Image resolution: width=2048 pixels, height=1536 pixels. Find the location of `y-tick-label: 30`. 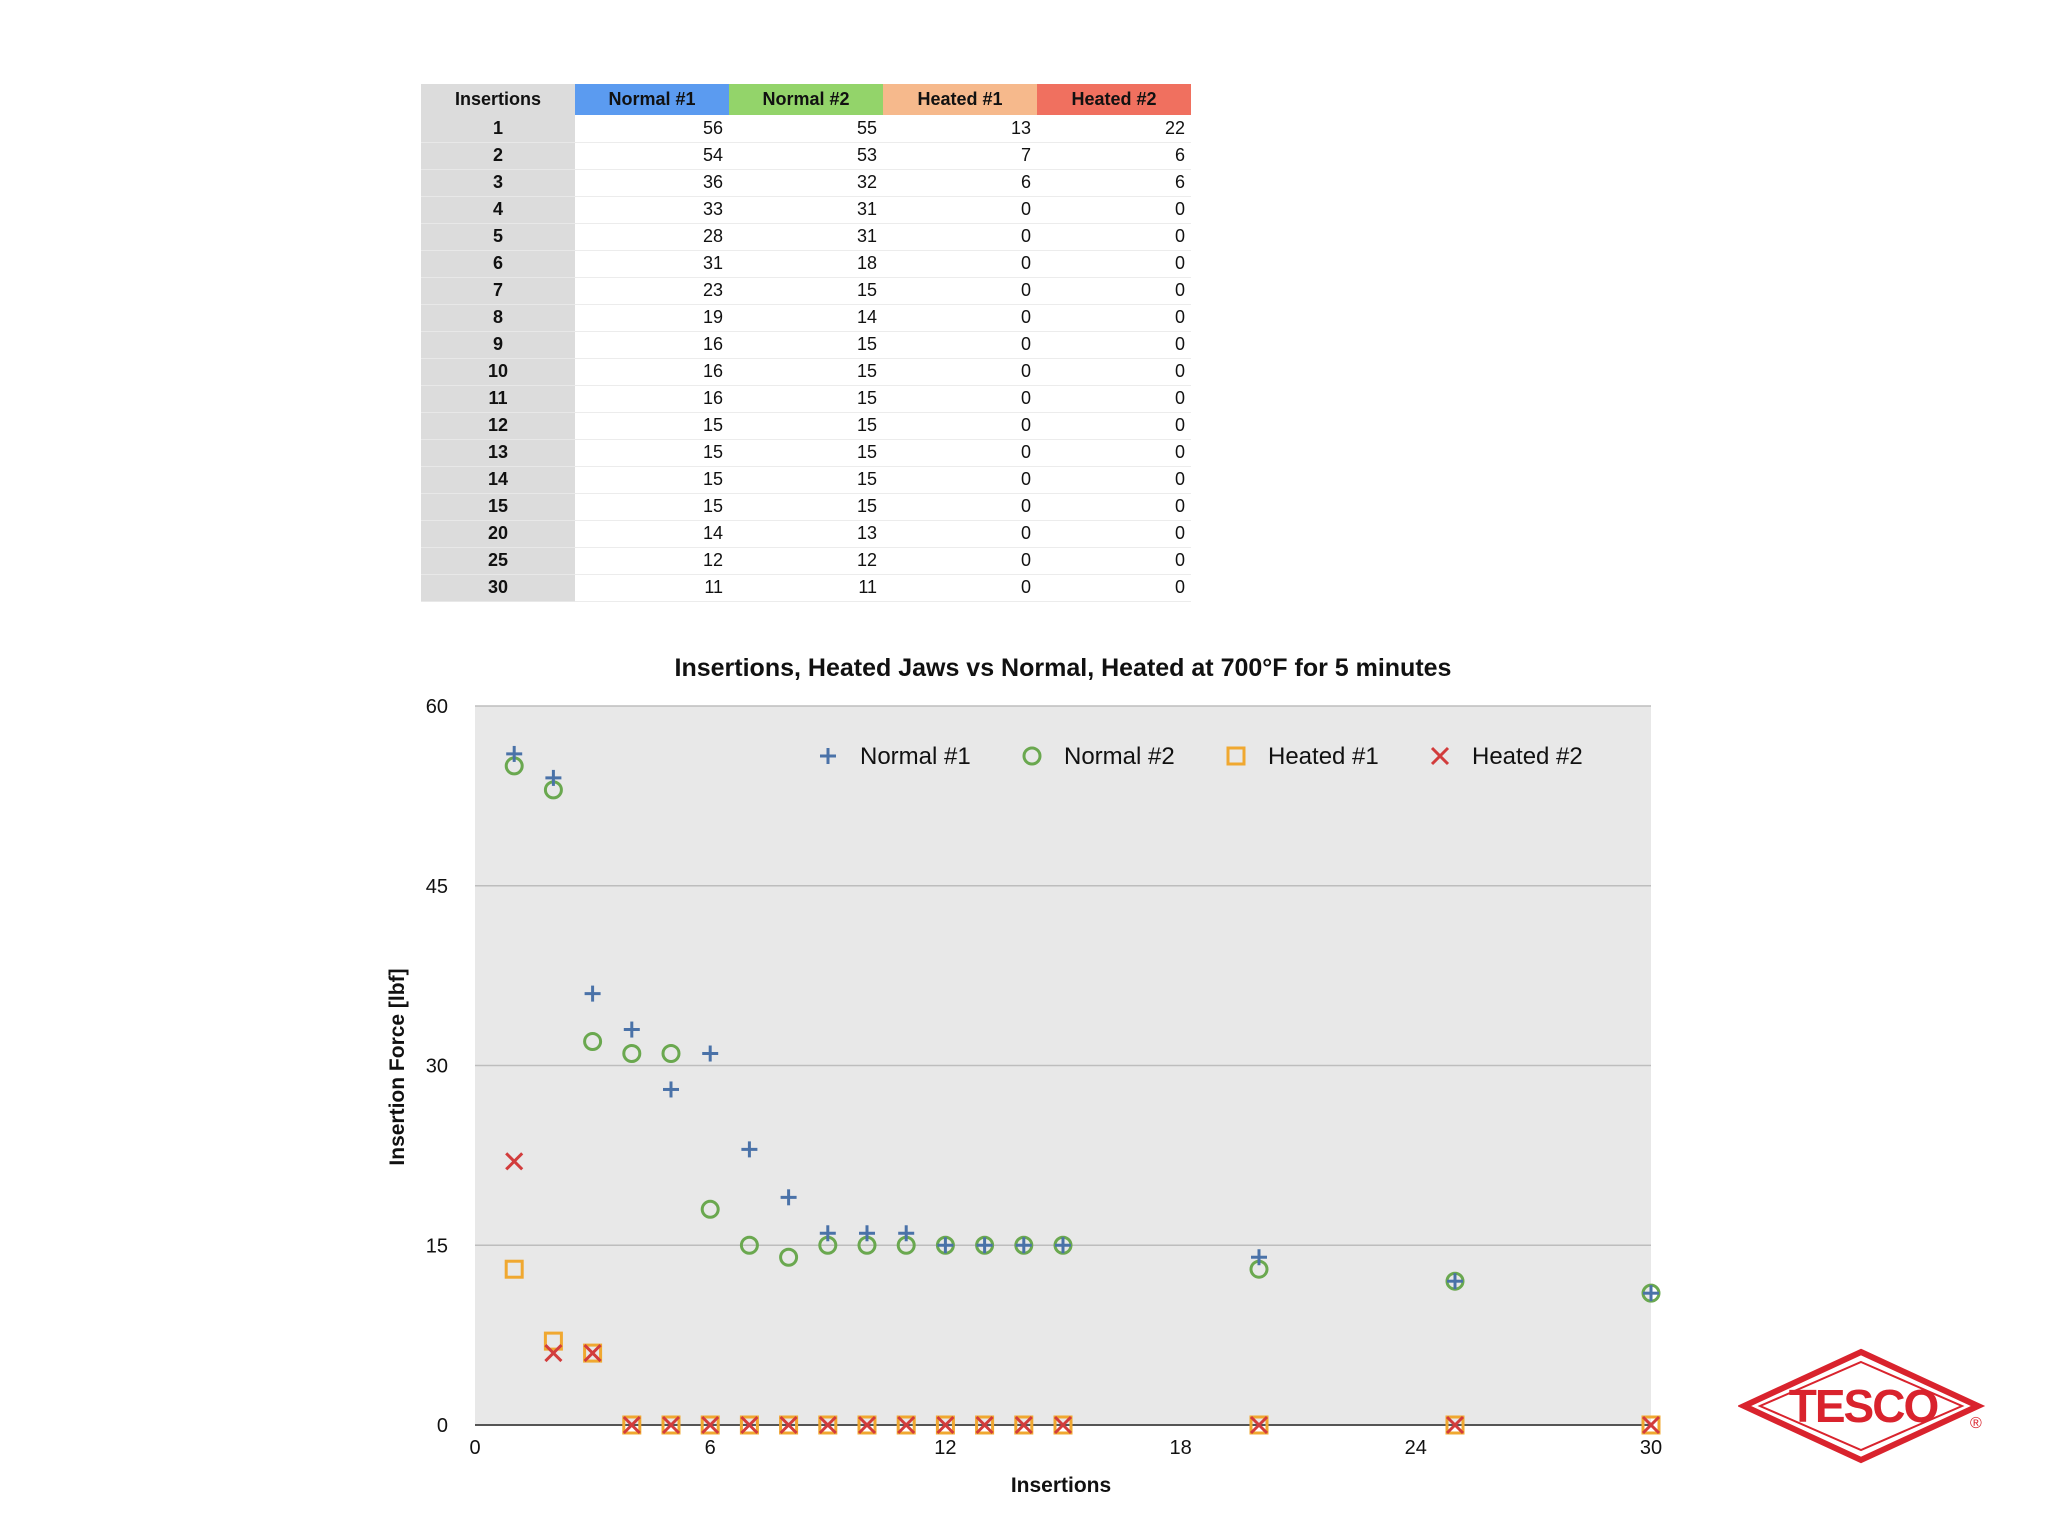

y-tick-label: 30 is located at coordinates (437, 1067).